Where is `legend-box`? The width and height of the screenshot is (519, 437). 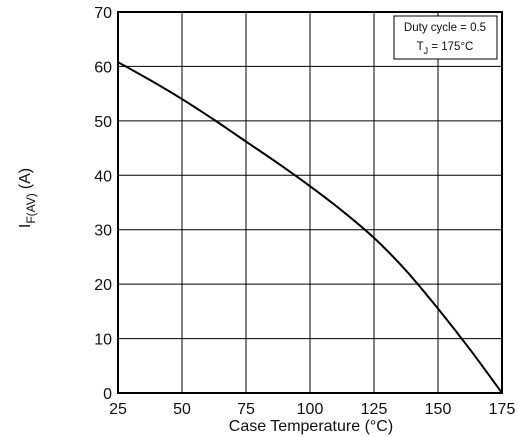 legend-box is located at coordinates (445, 37).